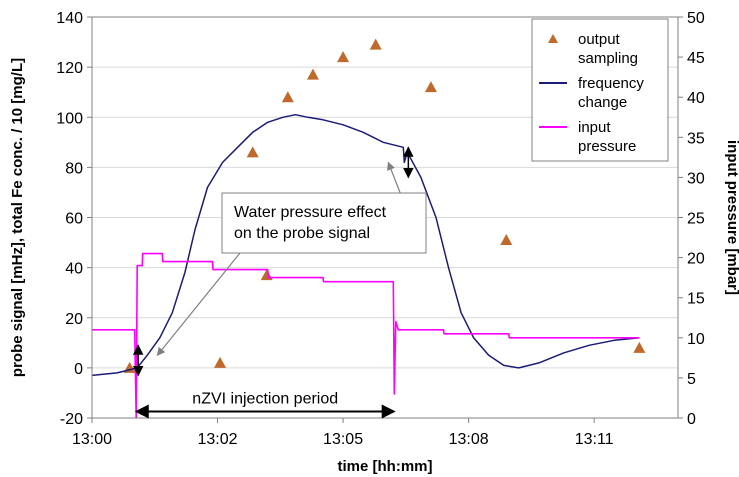 Image resolution: width=739 pixels, height=477 pixels. I want to click on y-left-tick-label: 100, so click(69, 118).